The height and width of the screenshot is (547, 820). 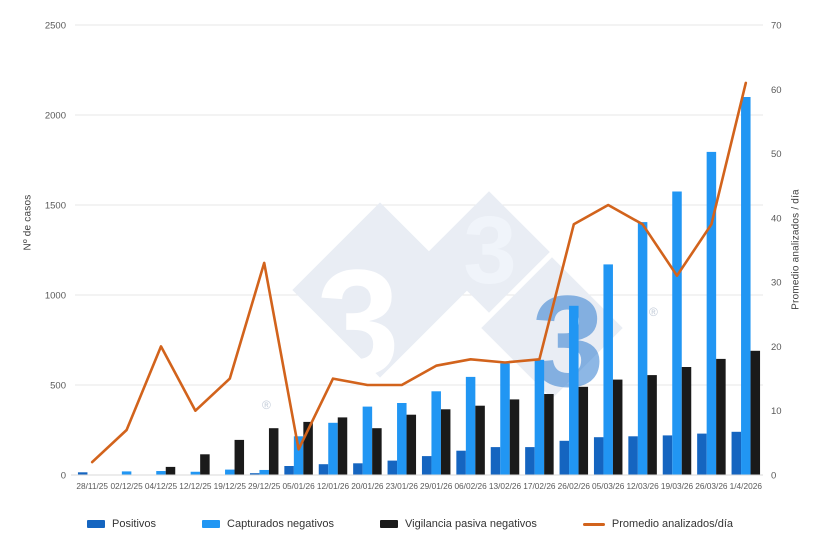 I want to click on legend-item-positivos: Positivos, so click(x=121, y=524).